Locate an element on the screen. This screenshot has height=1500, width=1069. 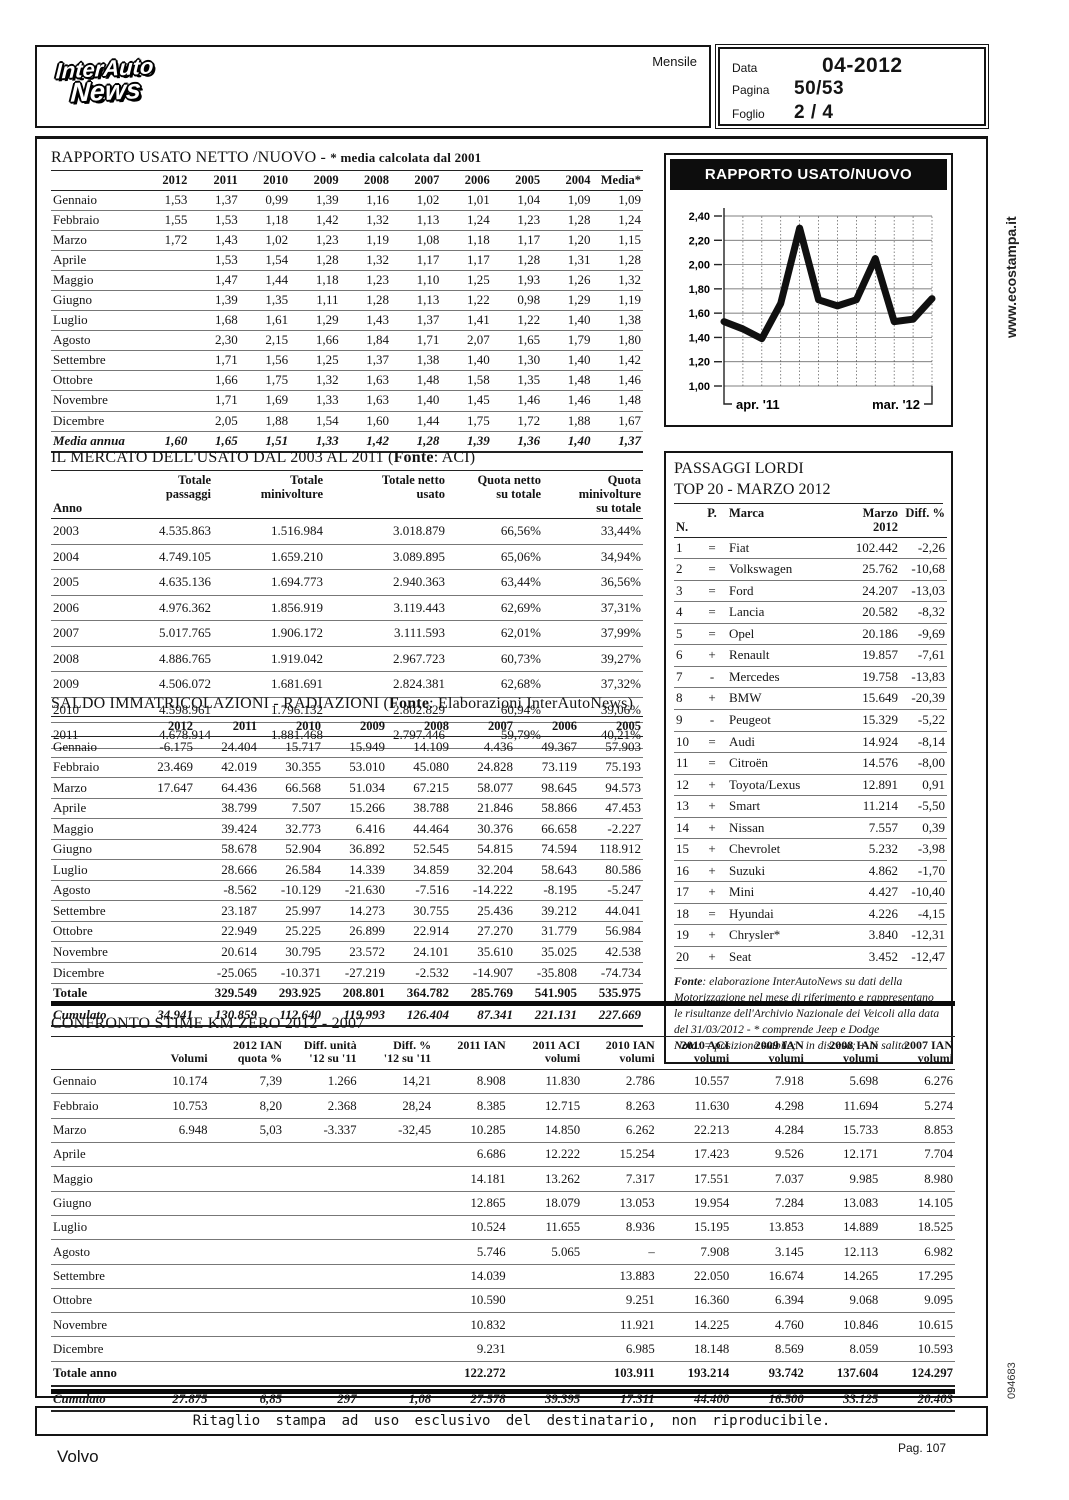
meta-row-pagina: Pagina 50/53 is located at coordinates (853, 90).